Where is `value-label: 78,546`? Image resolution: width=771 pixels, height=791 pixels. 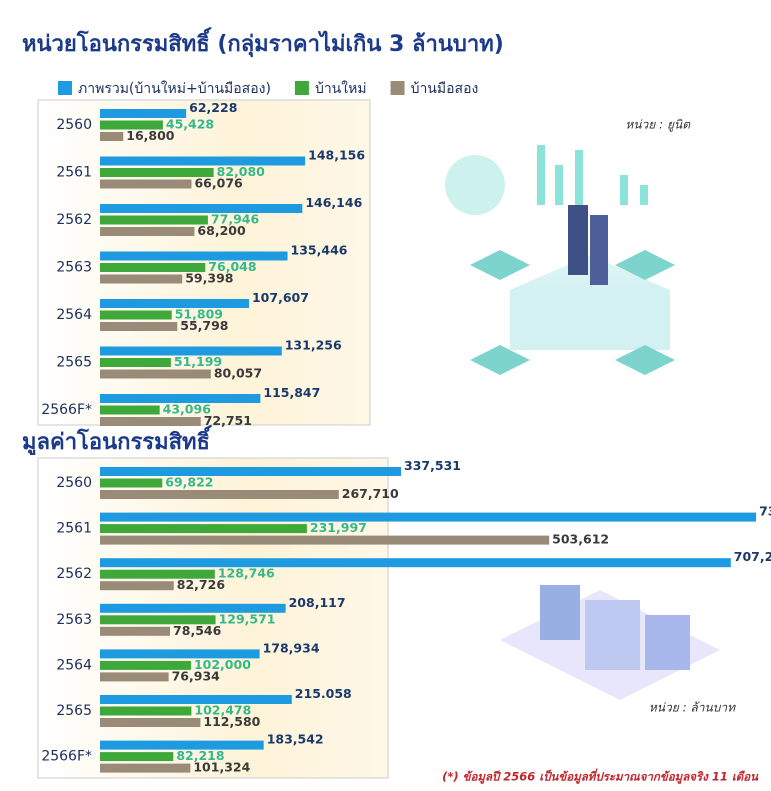 value-label: 78,546 is located at coordinates (197, 630).